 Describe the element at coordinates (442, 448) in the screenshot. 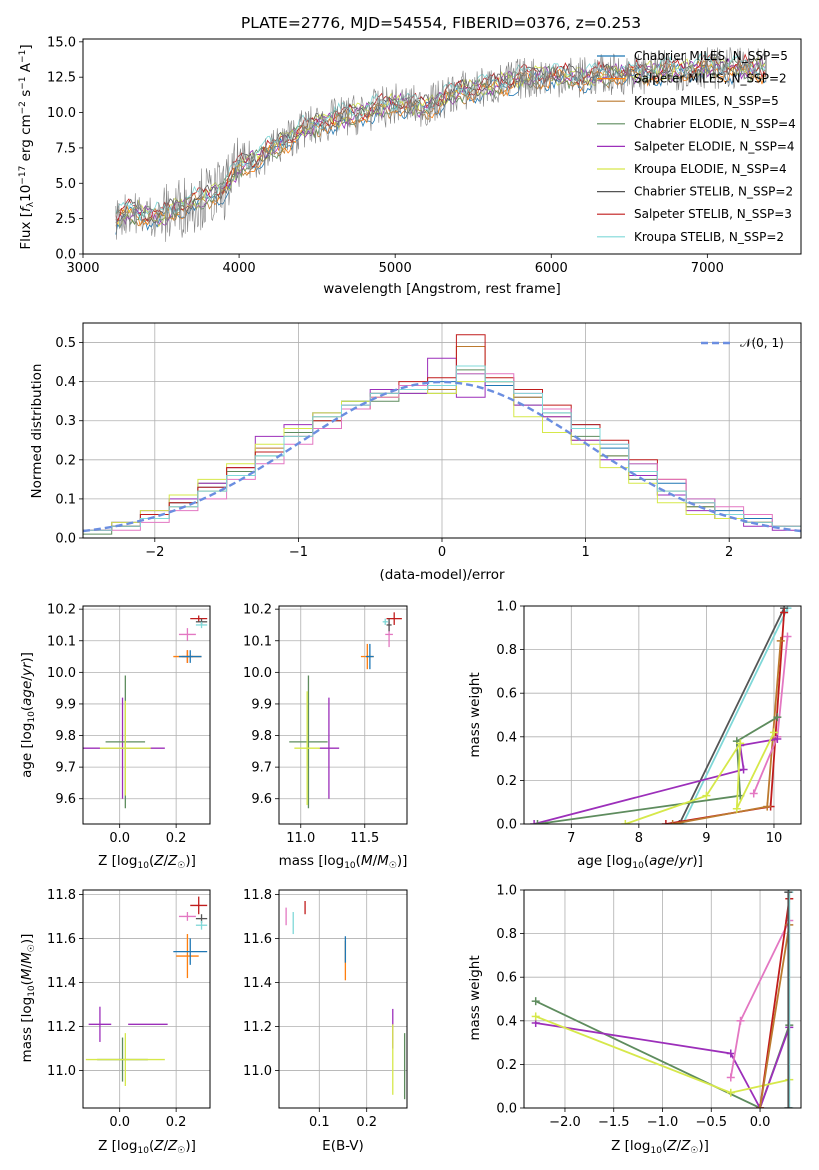

I see `residual-step-line` at that location.